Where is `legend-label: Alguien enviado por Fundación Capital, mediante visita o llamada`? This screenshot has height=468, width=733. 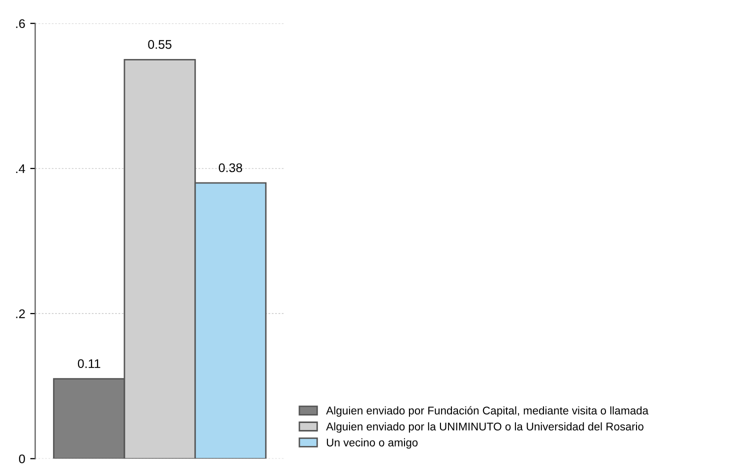
legend-label: Alguien enviado por Fundación Capital, mediante visita o llamada is located at coordinates (487, 411).